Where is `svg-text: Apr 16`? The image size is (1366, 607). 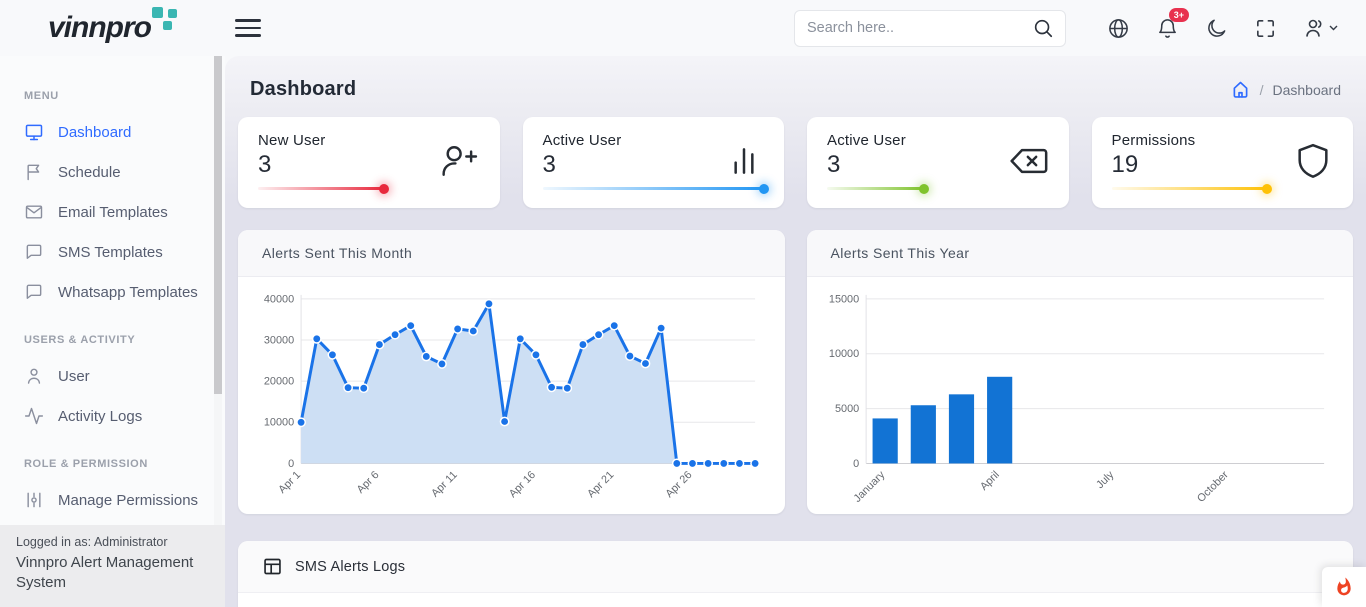 svg-text: Apr 16 is located at coordinates (522, 484).